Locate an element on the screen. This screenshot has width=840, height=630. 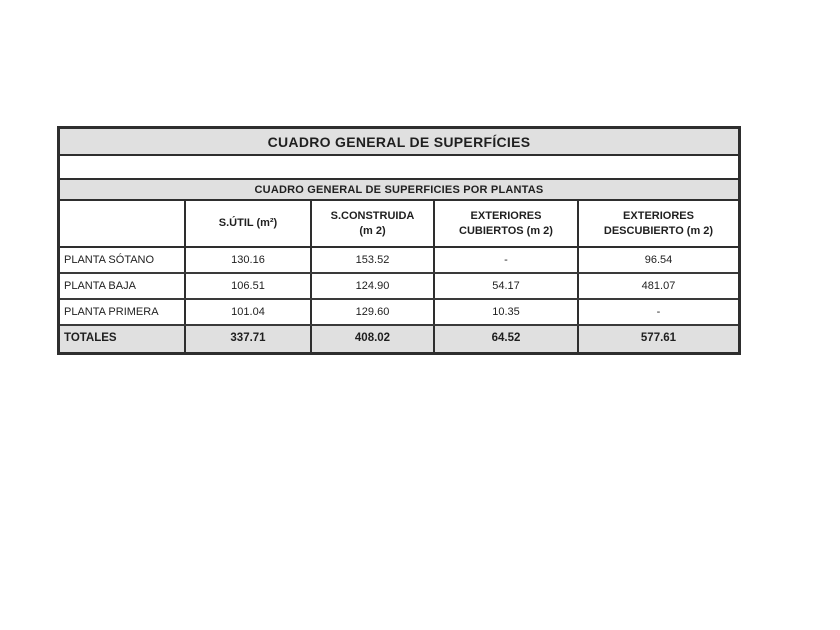
cell-sconstruida: 124.90 is located at coordinates (371, 286).